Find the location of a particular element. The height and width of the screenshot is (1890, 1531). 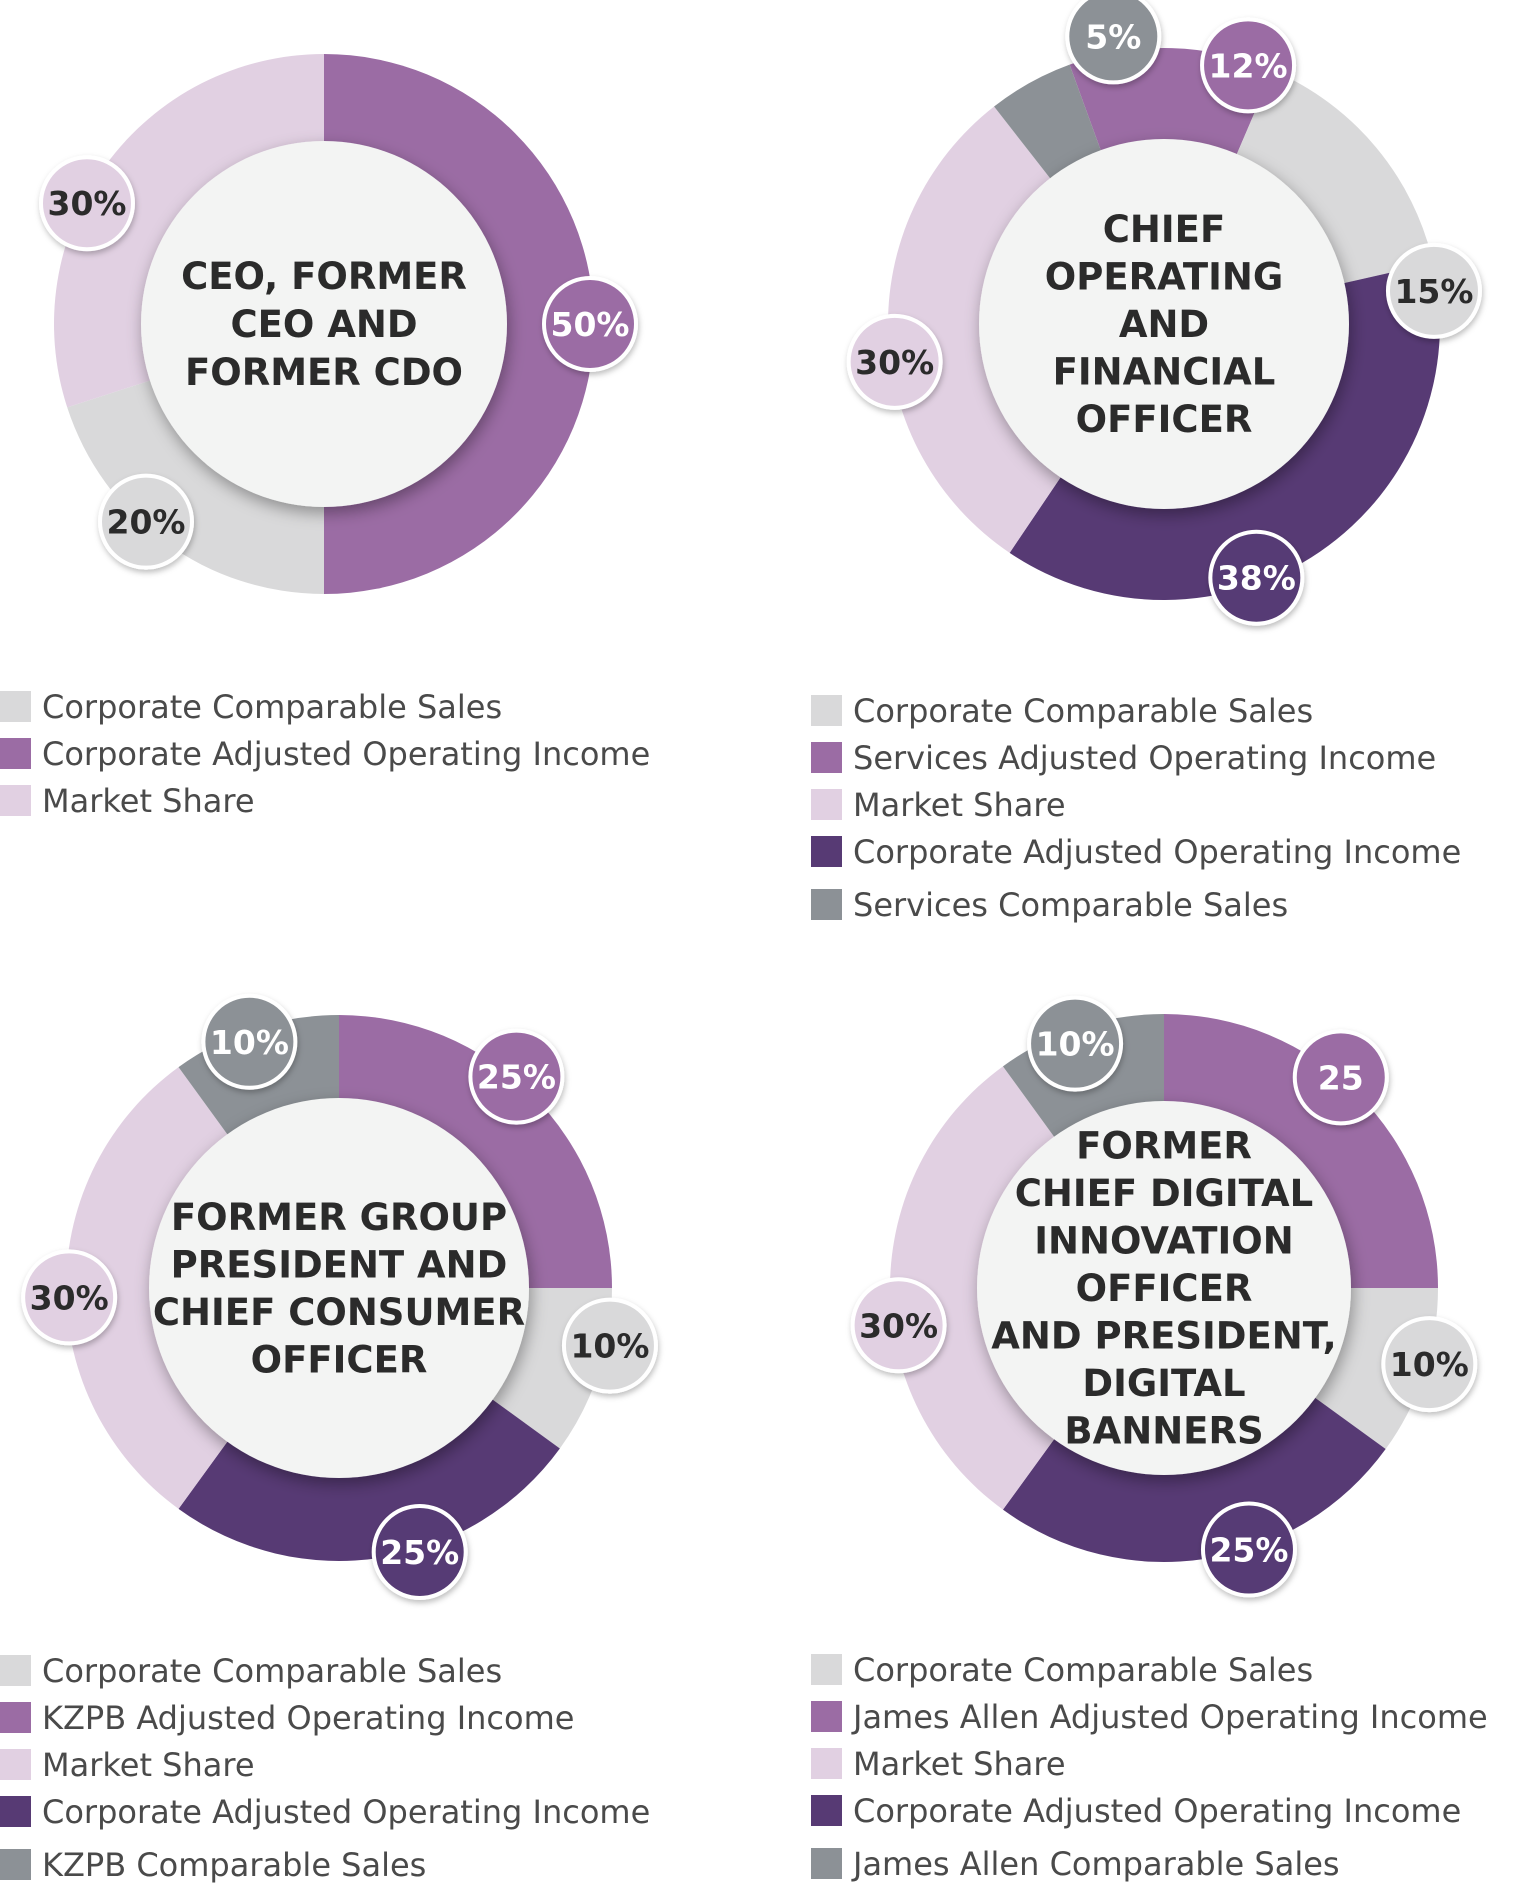

data-label: 50% is located at coordinates (590, 324).